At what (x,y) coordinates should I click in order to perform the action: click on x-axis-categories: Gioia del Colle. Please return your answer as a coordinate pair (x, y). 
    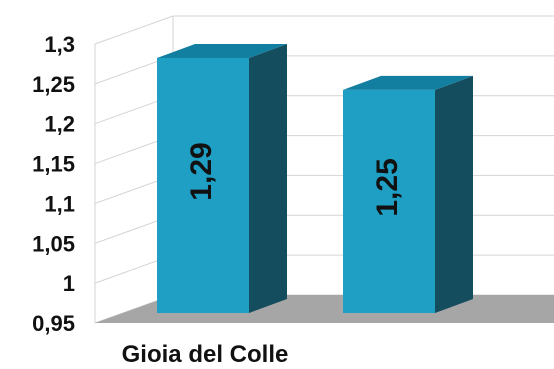
    Looking at the image, I should click on (205, 354).